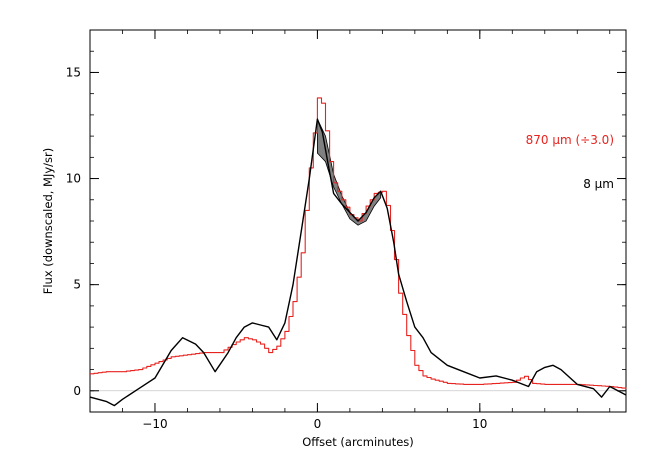  What do you see at coordinates (358, 442) in the screenshot?
I see `x-axis-label: Offset (arcminutes)` at bounding box center [358, 442].